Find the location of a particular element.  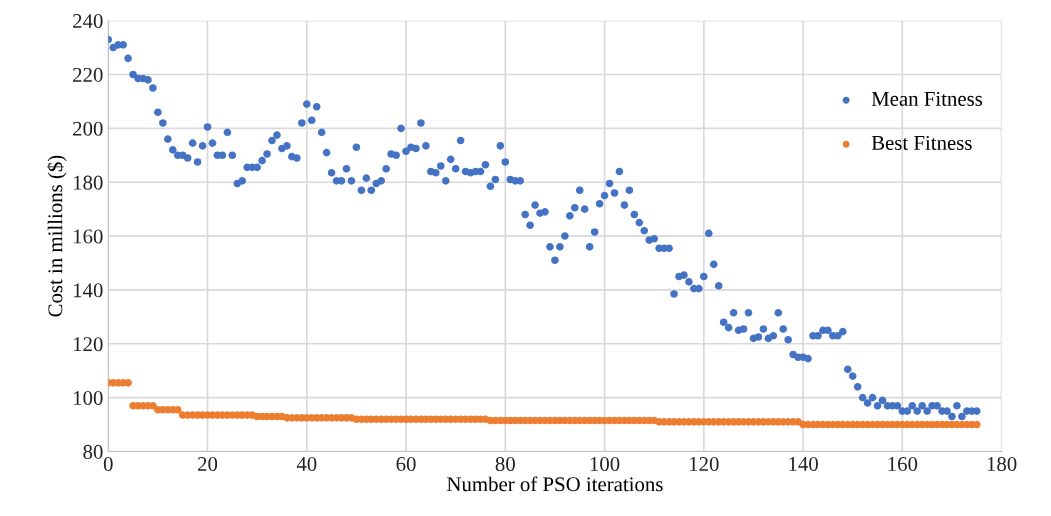

legend-label: Best Fitness is located at coordinates (921, 142).